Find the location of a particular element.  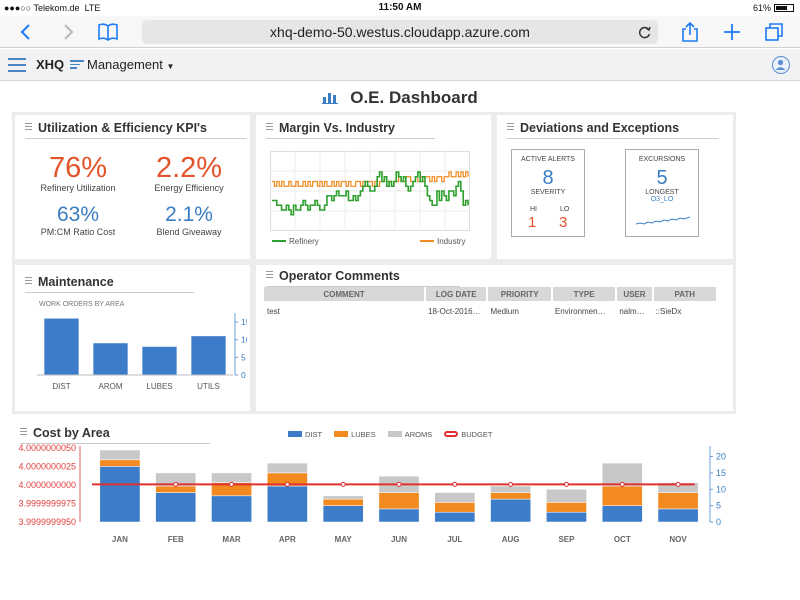

dashboard-icon is located at coordinates (330, 96).